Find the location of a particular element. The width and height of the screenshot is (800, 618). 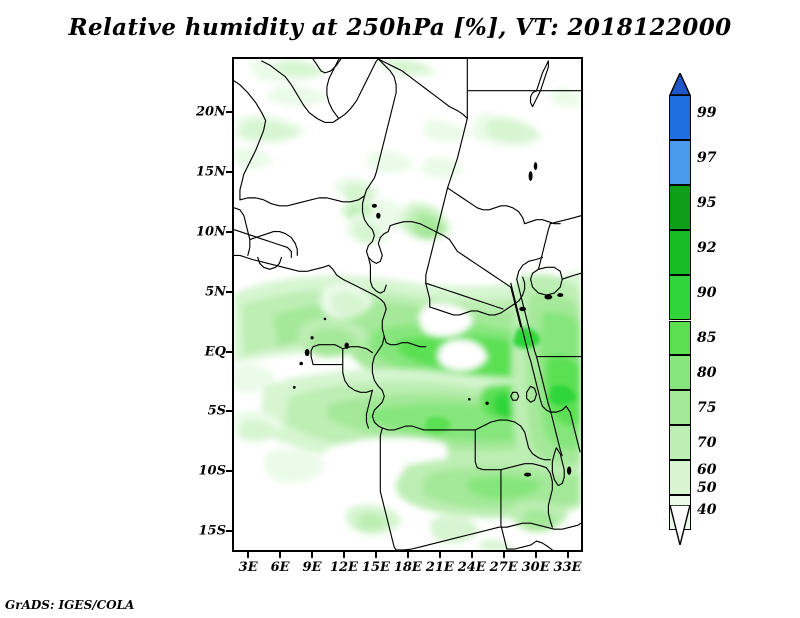

ytick-label-10n: 10N is located at coordinates (211, 232).